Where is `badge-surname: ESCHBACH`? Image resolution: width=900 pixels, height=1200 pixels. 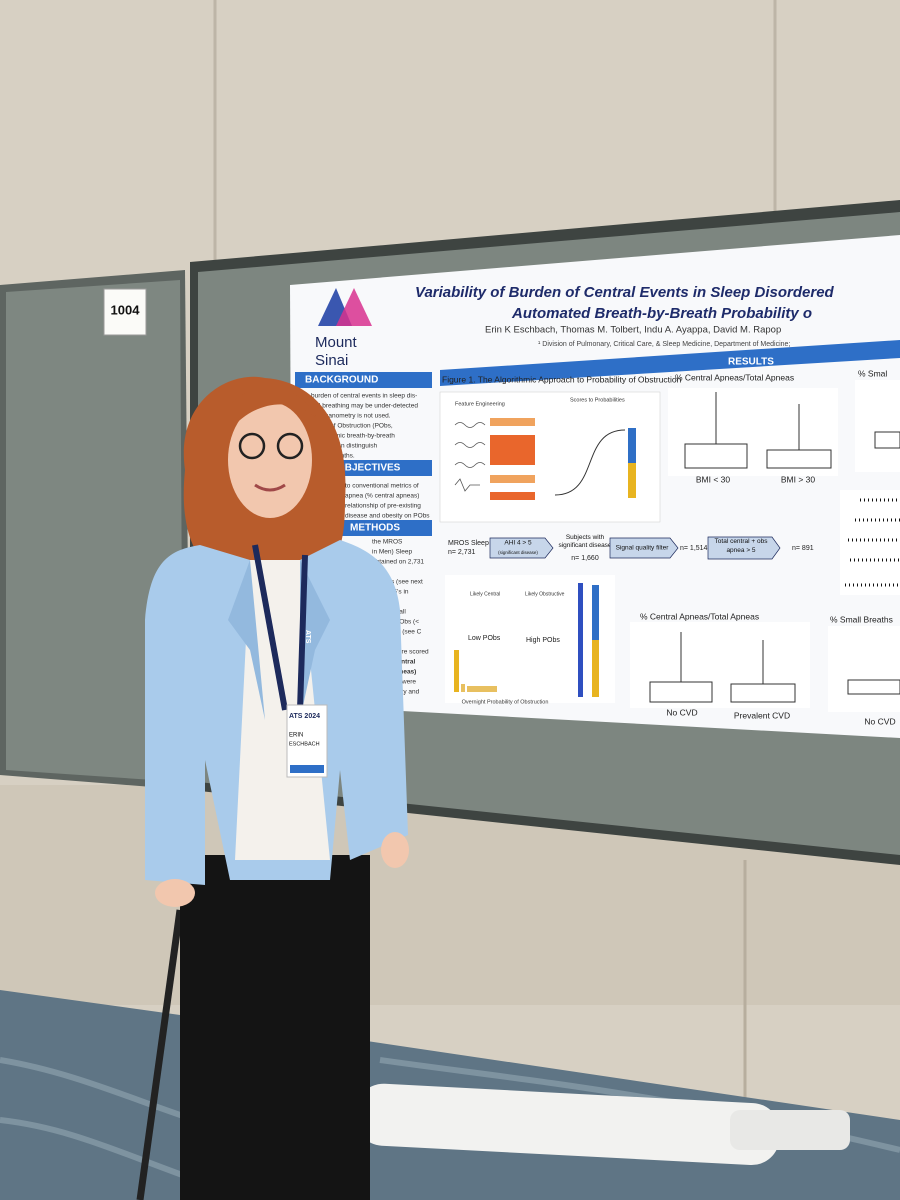
badge-surname: ESCHBACH is located at coordinates (304, 744).